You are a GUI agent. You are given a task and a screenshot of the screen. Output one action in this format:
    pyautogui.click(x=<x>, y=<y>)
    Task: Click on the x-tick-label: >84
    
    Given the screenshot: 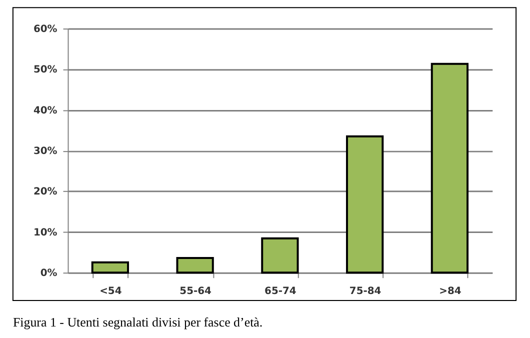 What is the action you would take?
    pyautogui.click(x=450, y=292)
    